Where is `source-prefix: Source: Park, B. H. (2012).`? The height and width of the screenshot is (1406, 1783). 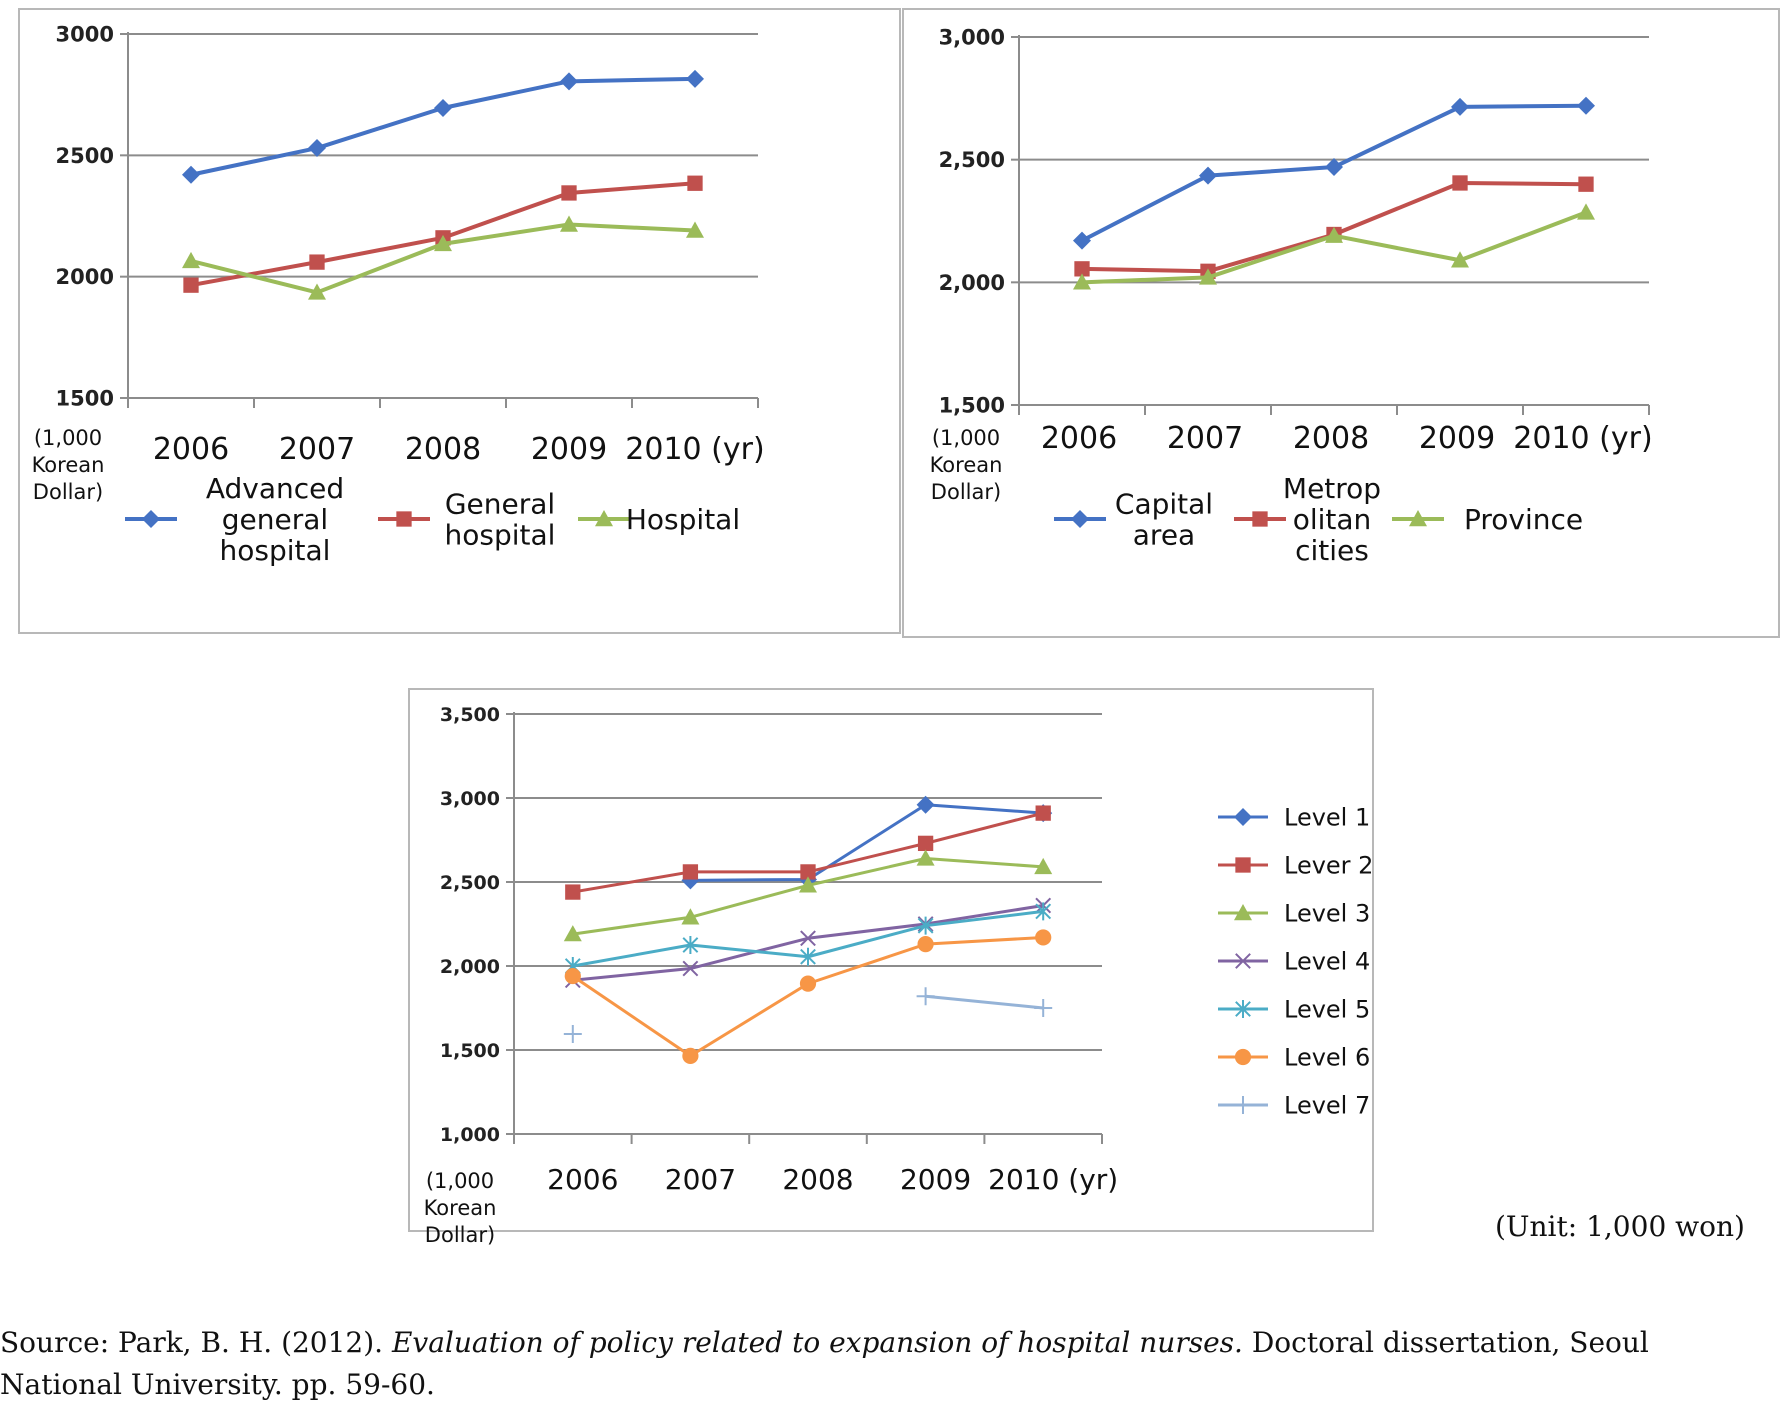
source-prefix: Source: Park, B. H. (2012). is located at coordinates (196, 1342).